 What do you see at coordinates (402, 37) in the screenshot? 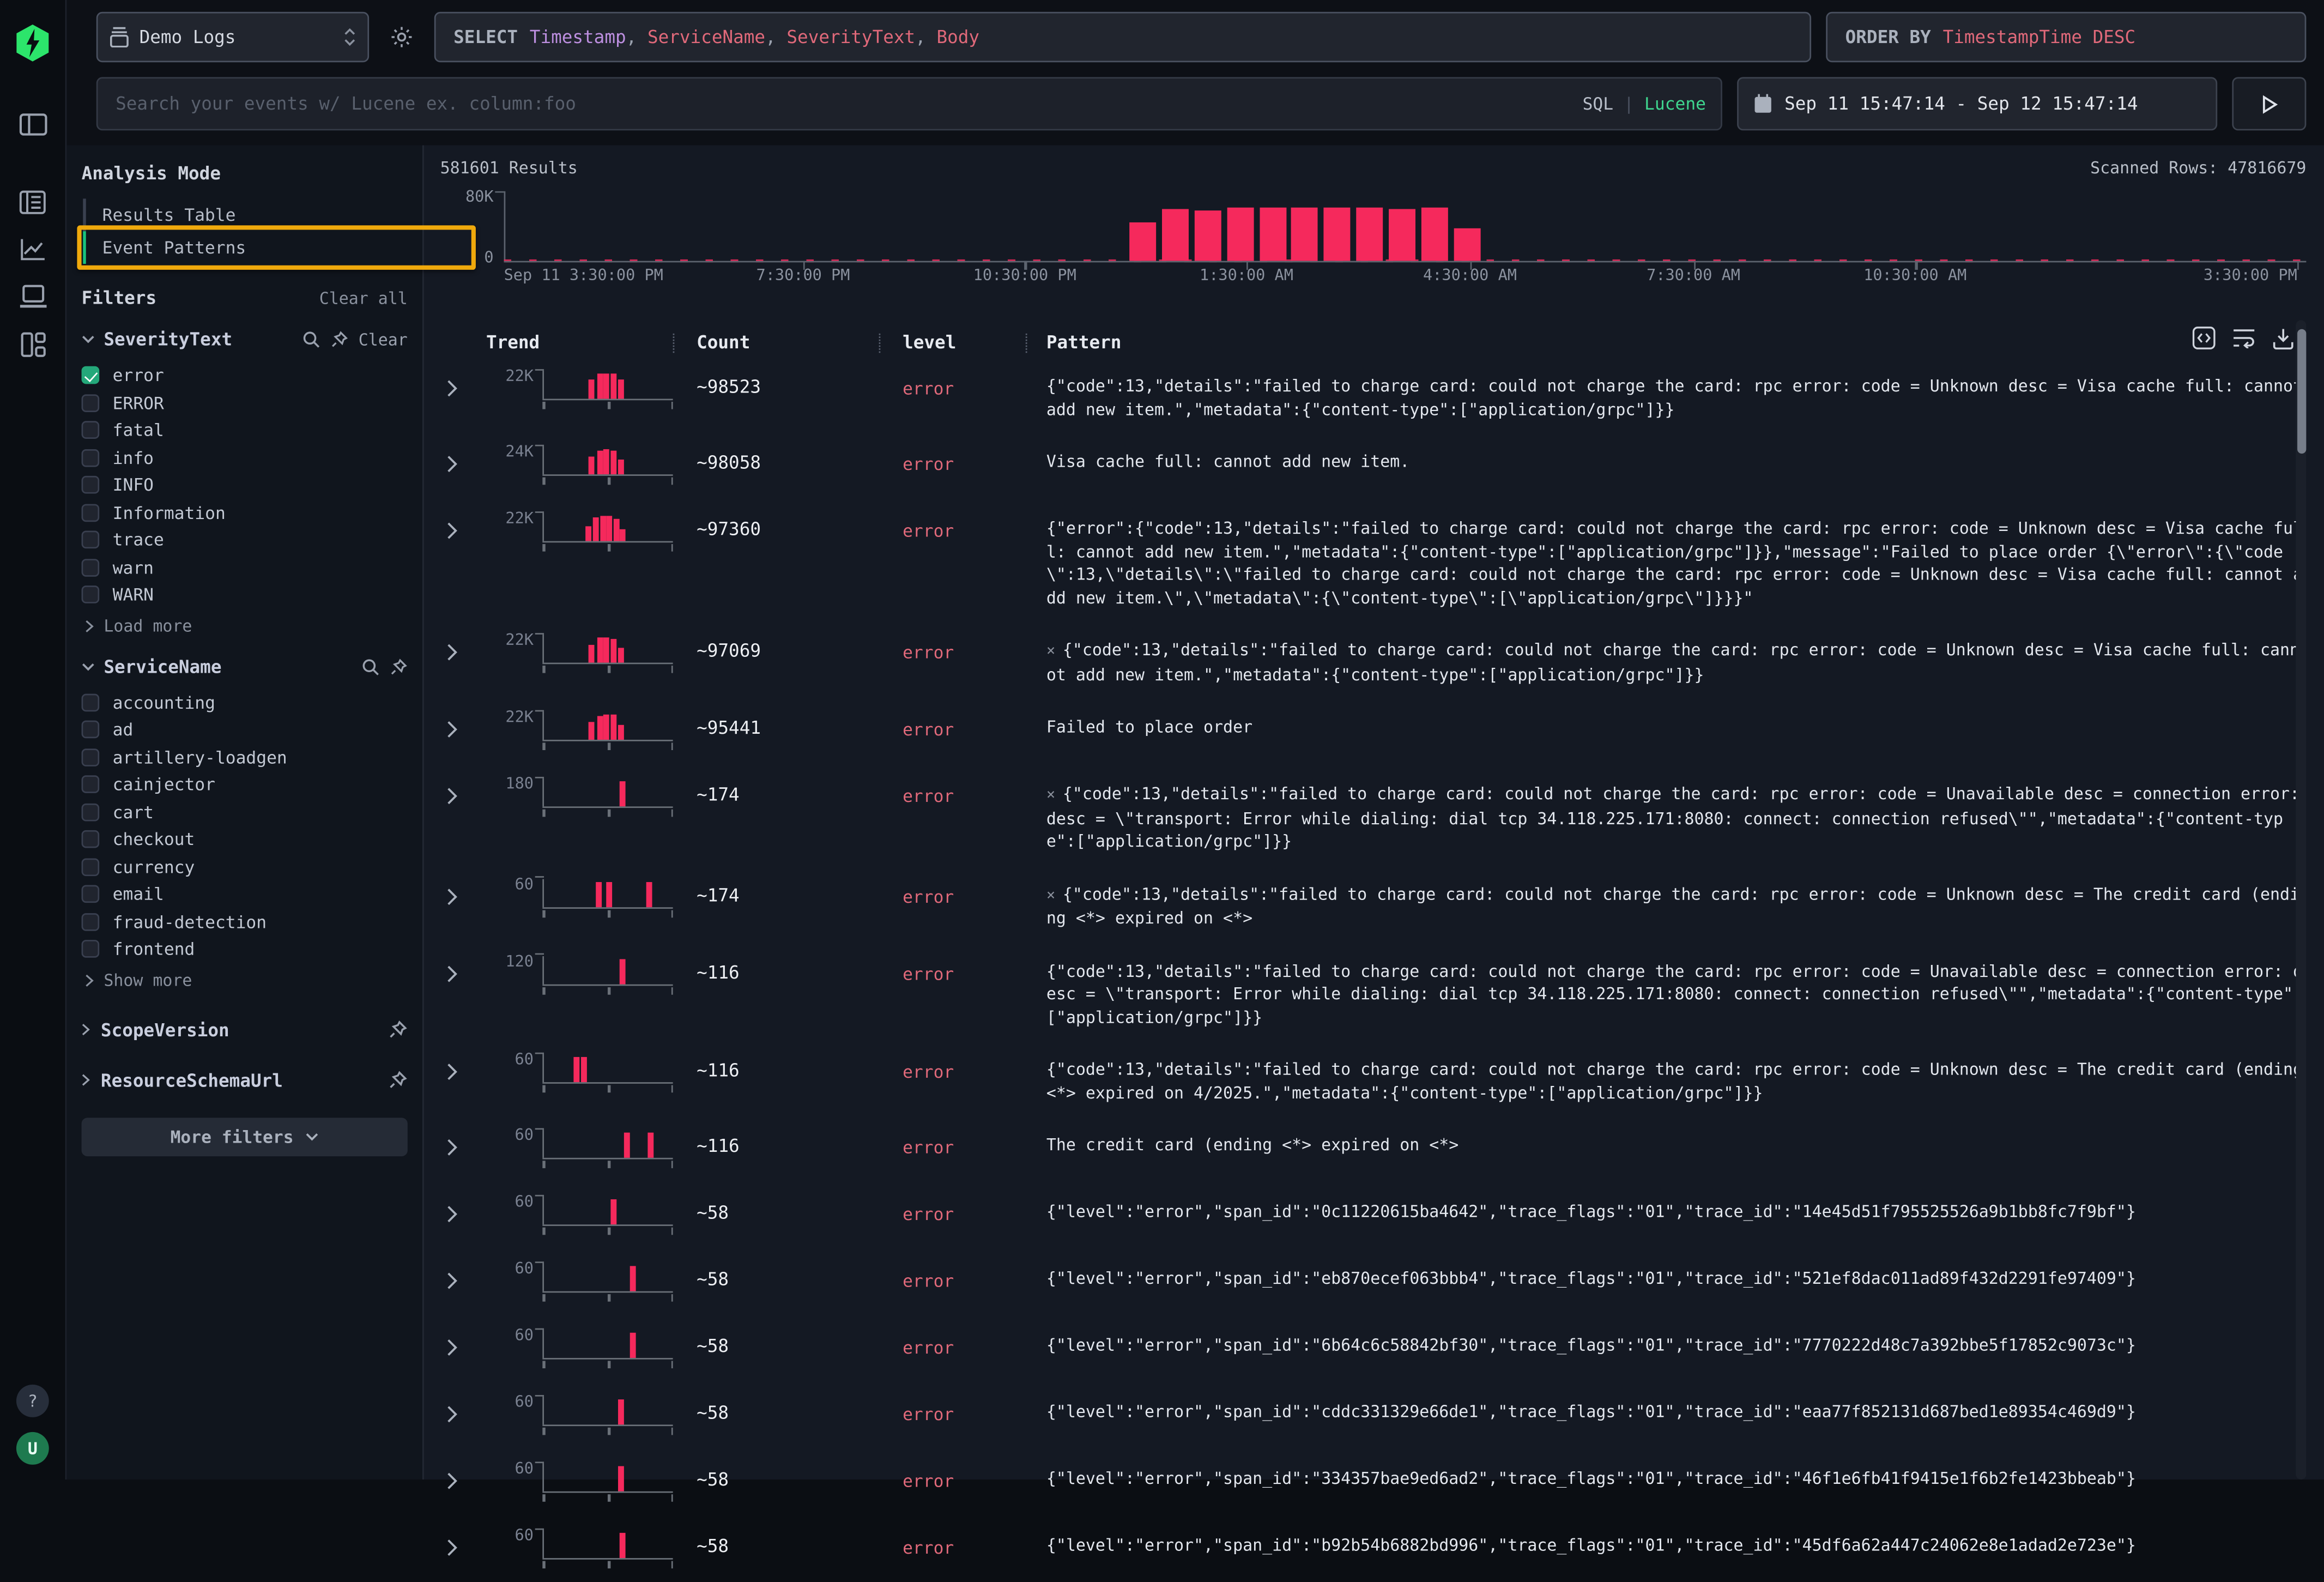
I see `source-settings-gear-icon` at bounding box center [402, 37].